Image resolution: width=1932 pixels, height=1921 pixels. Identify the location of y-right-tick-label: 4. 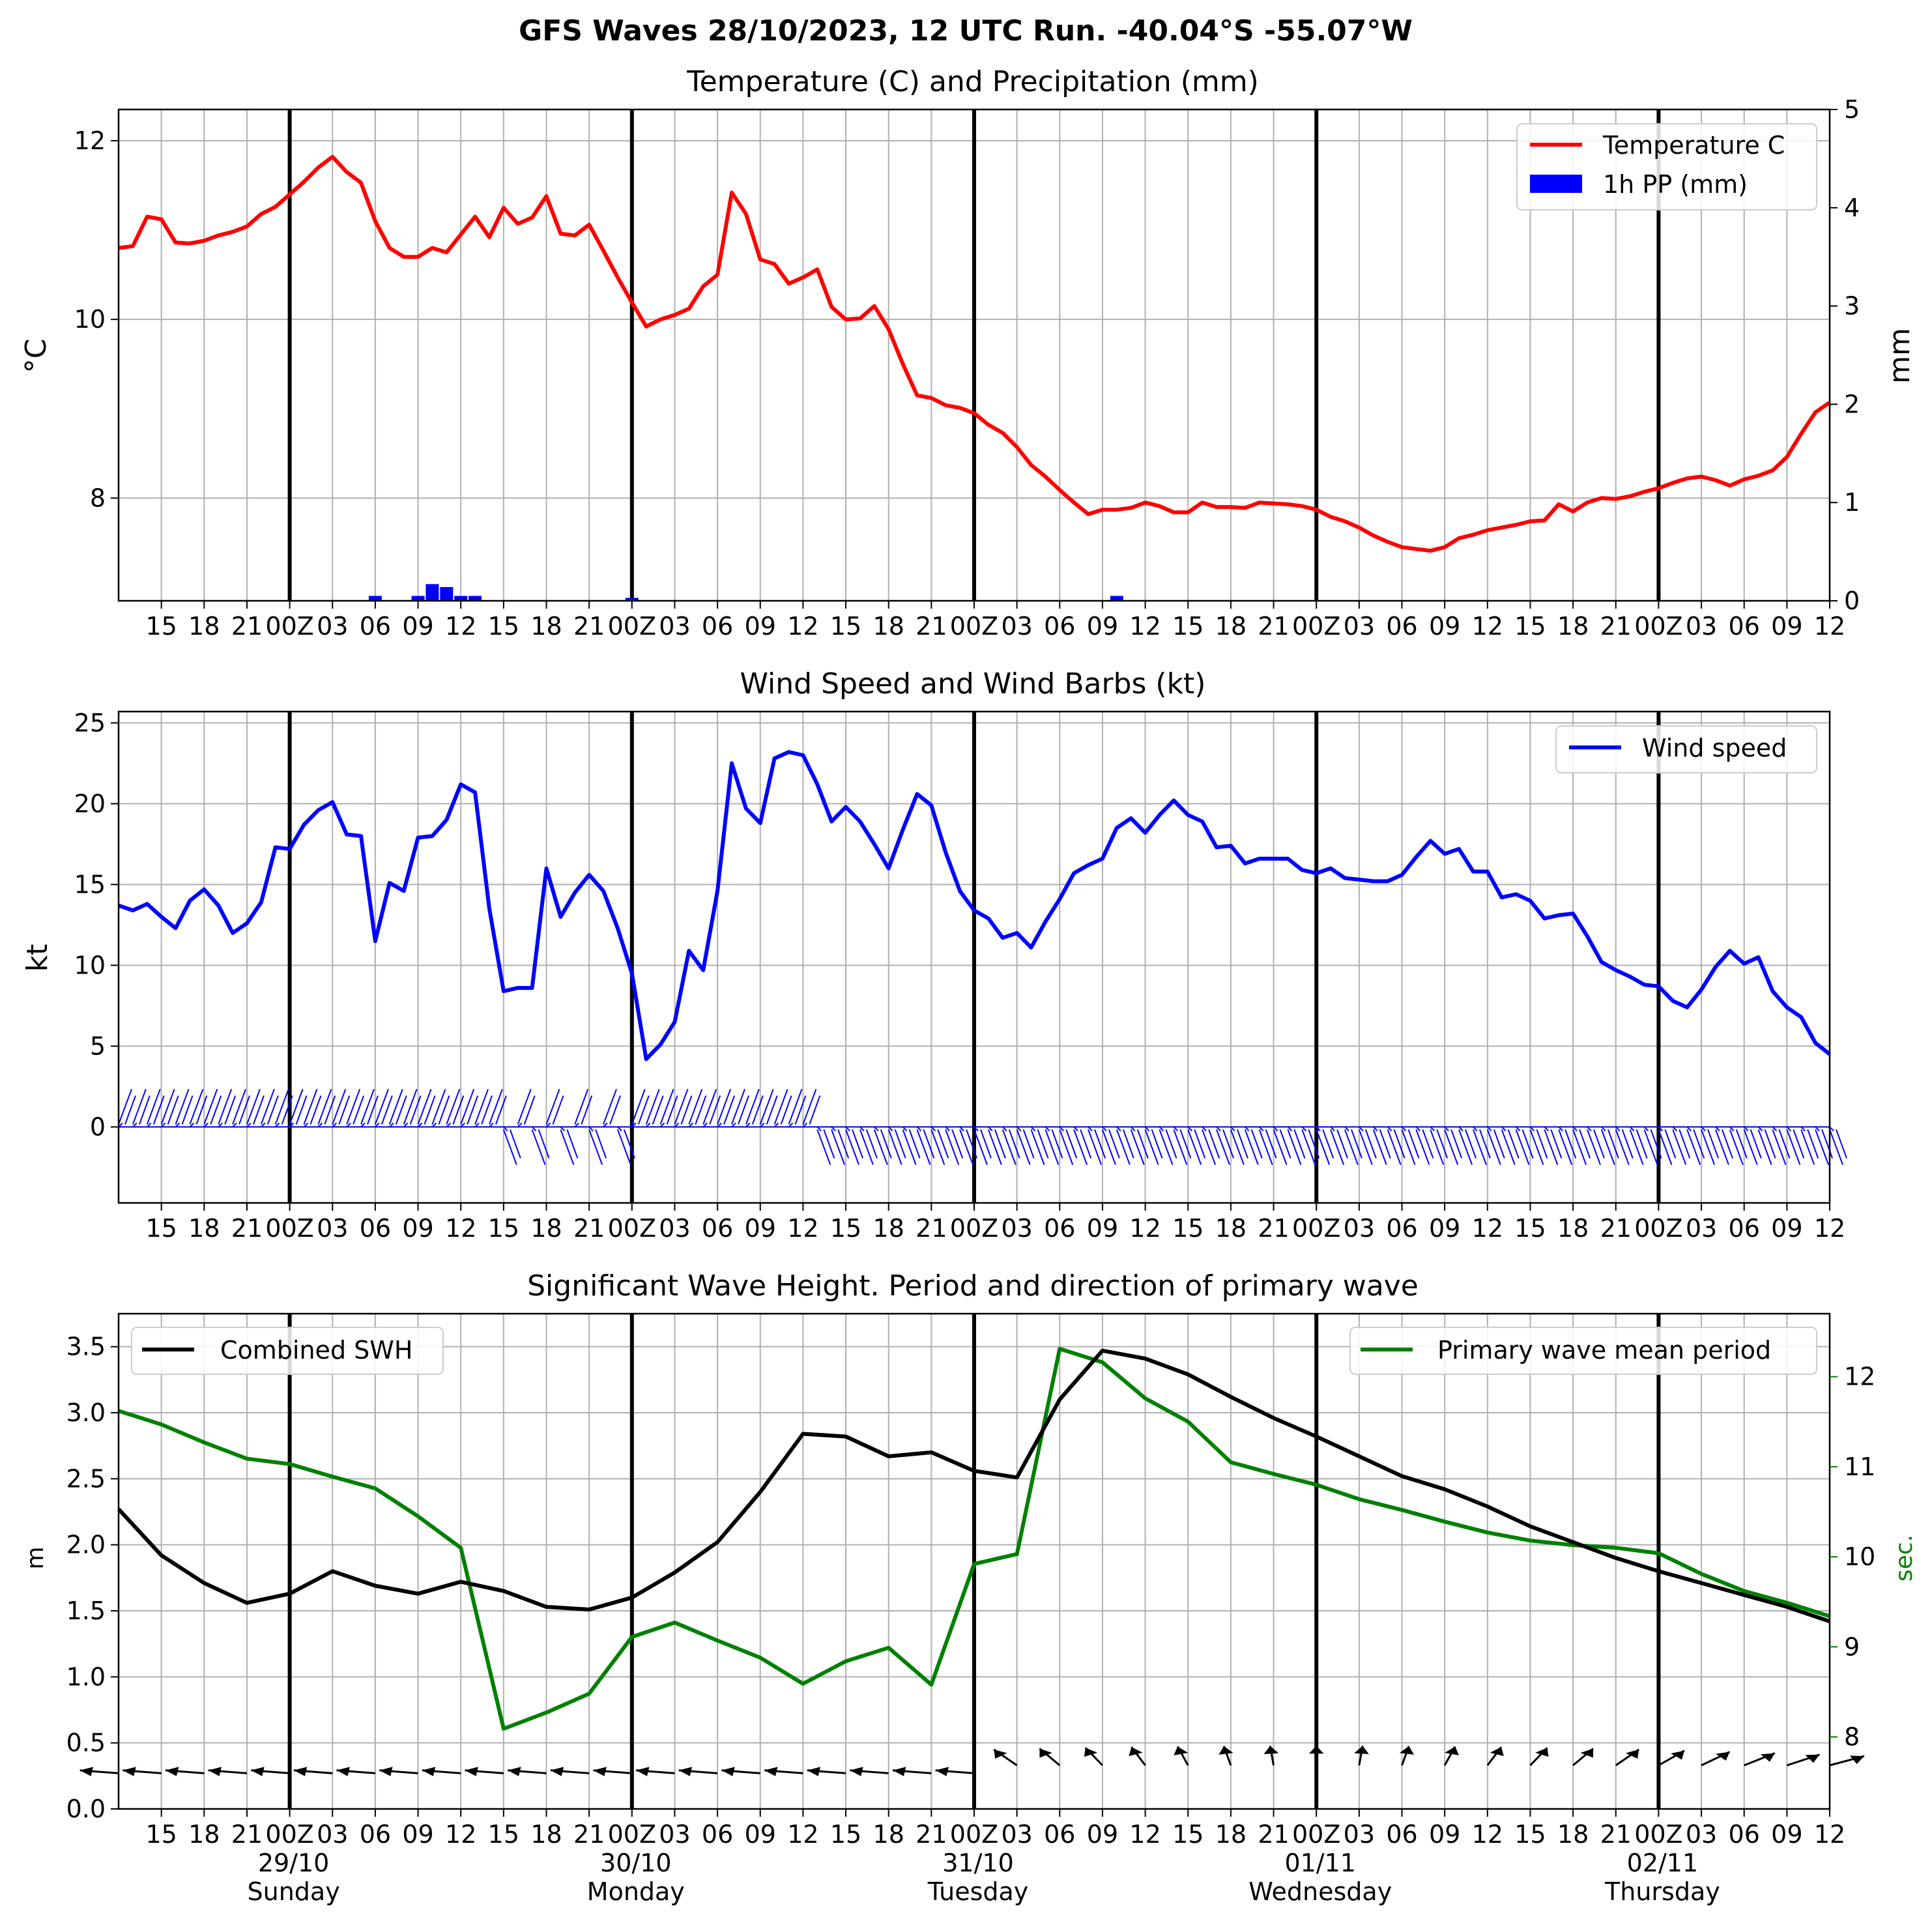
(1852, 208).